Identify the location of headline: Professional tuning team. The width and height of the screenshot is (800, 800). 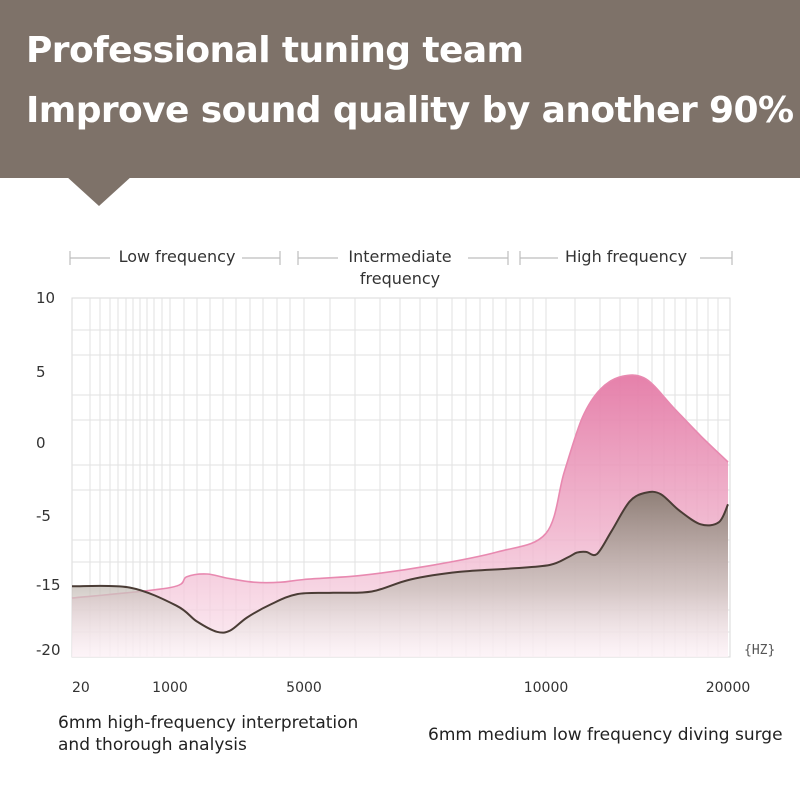
(275, 50).